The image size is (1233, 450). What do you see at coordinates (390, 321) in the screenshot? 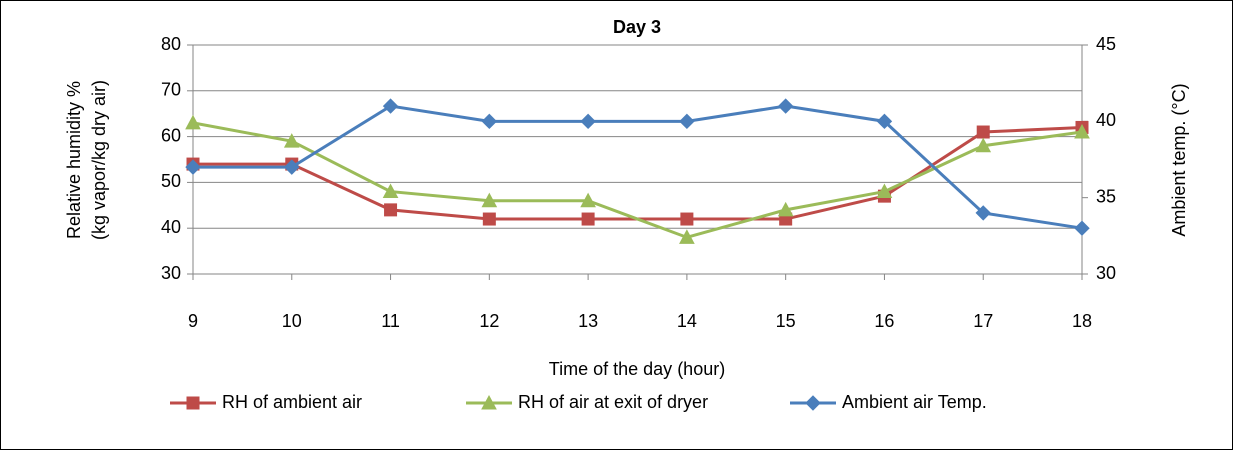
I see `x-tick-label: 11` at bounding box center [390, 321].